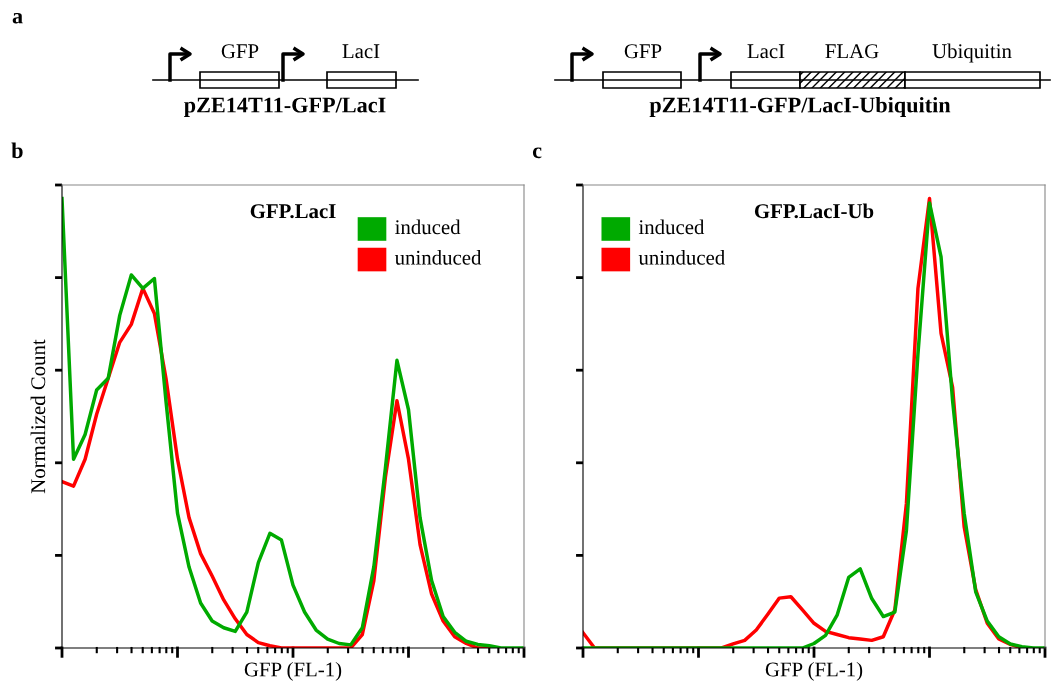 This screenshot has width=1052, height=698. What do you see at coordinates (537, 153) in the screenshot?
I see `text: c` at bounding box center [537, 153].